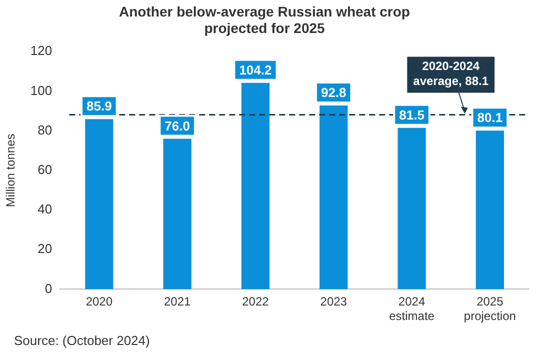 The height and width of the screenshot is (361, 541). What do you see at coordinates (45, 169) in the screenshot?
I see `y-tick-label: 60` at bounding box center [45, 169].